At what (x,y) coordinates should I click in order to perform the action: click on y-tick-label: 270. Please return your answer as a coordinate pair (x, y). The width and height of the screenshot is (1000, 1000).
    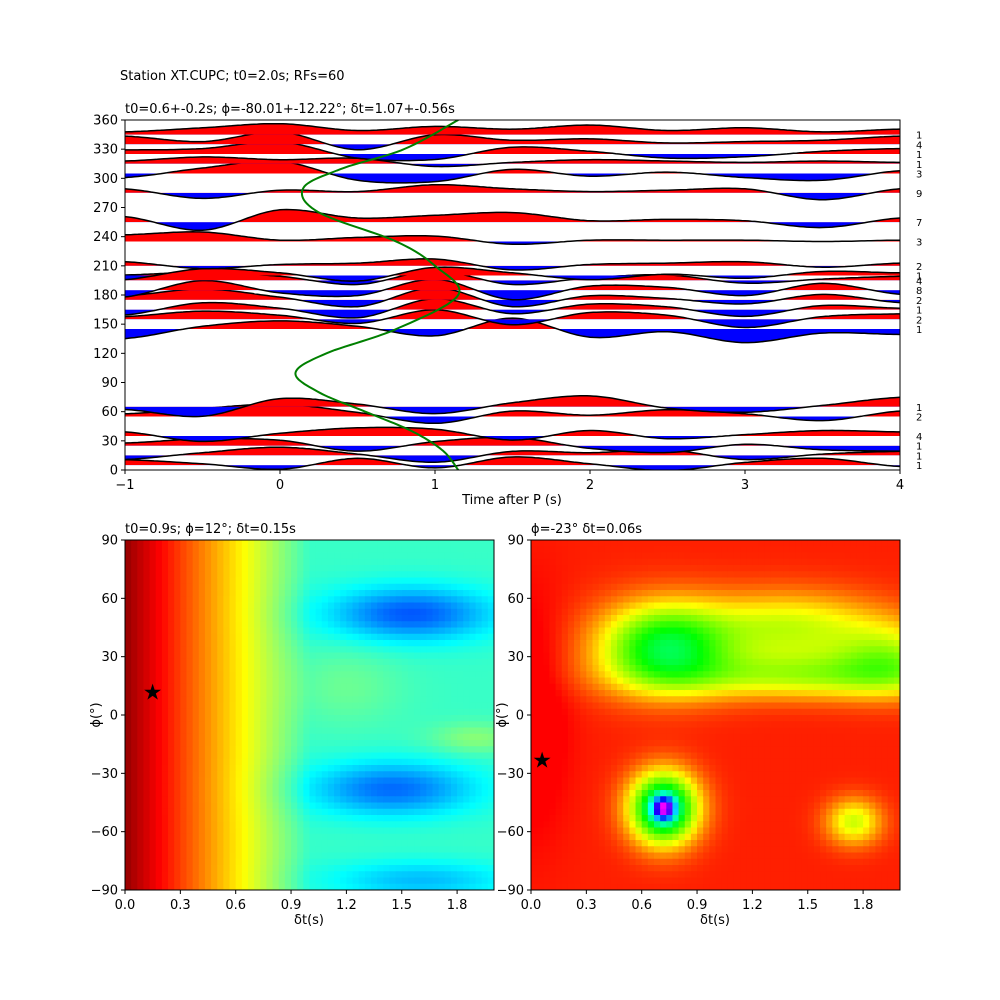
    Looking at the image, I should click on (105, 208).